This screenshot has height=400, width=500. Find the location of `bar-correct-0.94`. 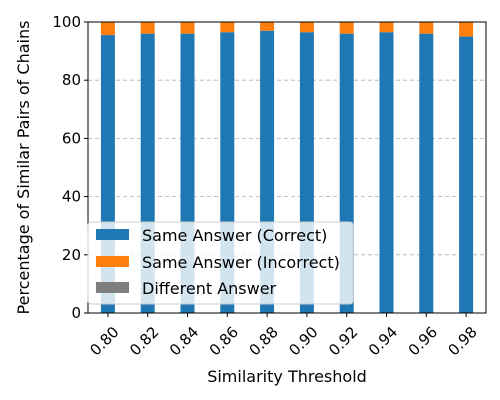

bar-correct-0.94 is located at coordinates (386, 173).